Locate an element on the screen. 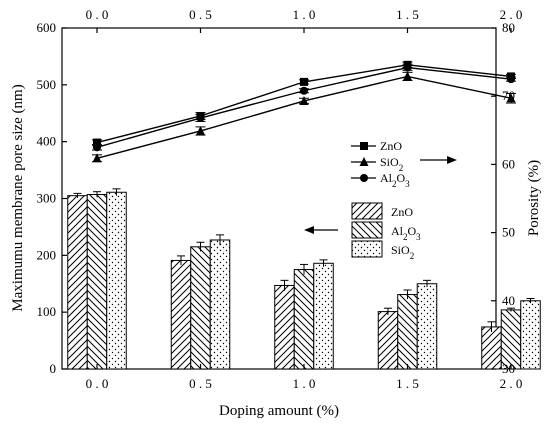 This screenshot has width=550, height=427. bar-legend-label-sio2: SiO2 is located at coordinates (402, 252).